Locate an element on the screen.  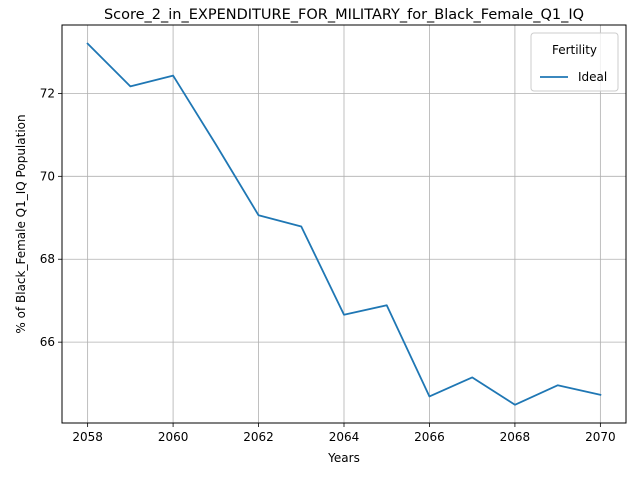
legend: Fertility Ideal is located at coordinates (574, 62).